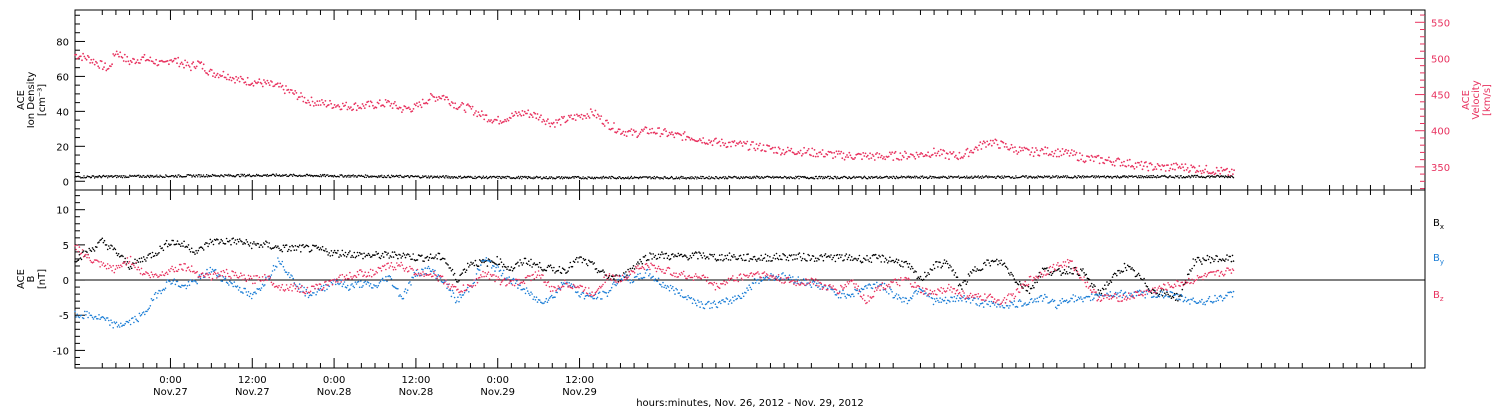  What do you see at coordinates (66, 182) in the screenshot?
I see `density-tick-label: 0` at bounding box center [66, 182].